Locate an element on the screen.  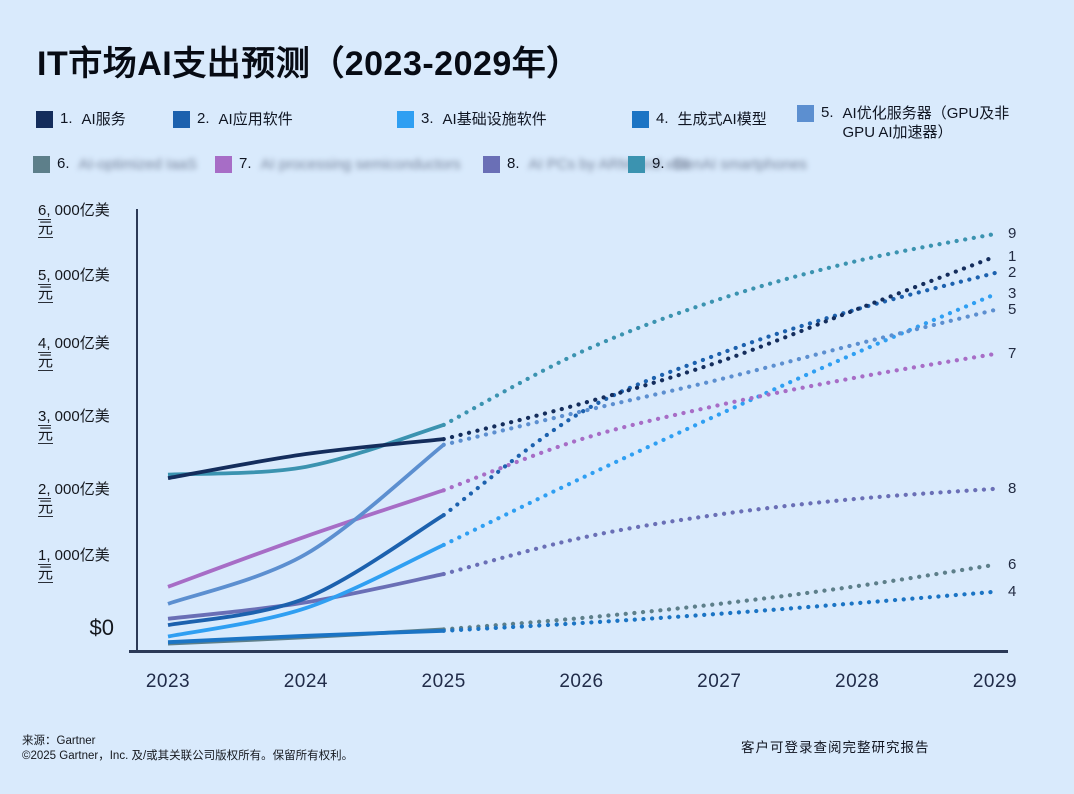
legend-item-ai-application-software: 2. AI应用软件 is located at coordinates (233, 119).